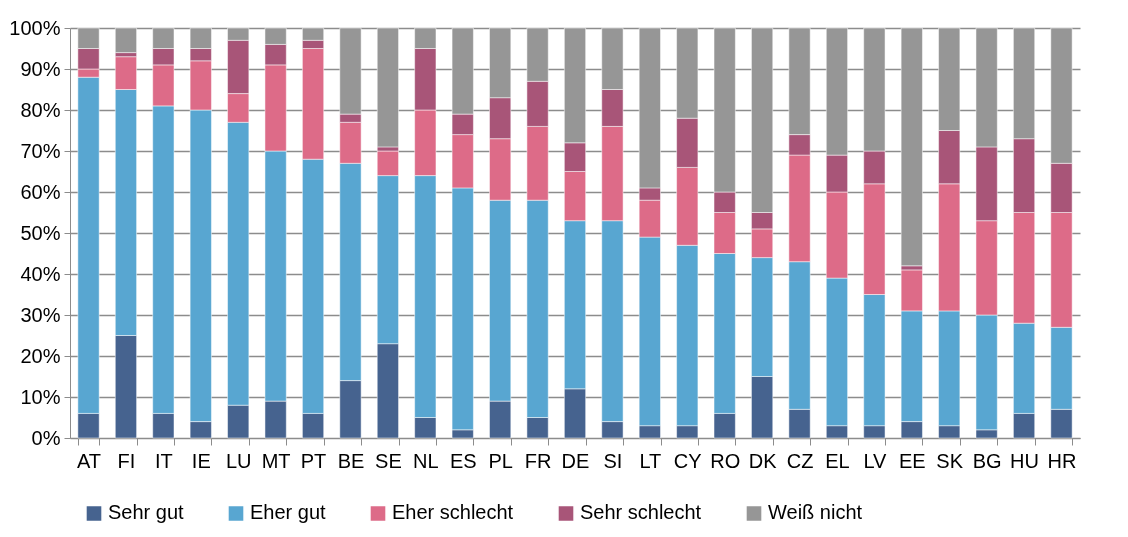  I want to click on x-tick-label: EE, so click(912, 460).